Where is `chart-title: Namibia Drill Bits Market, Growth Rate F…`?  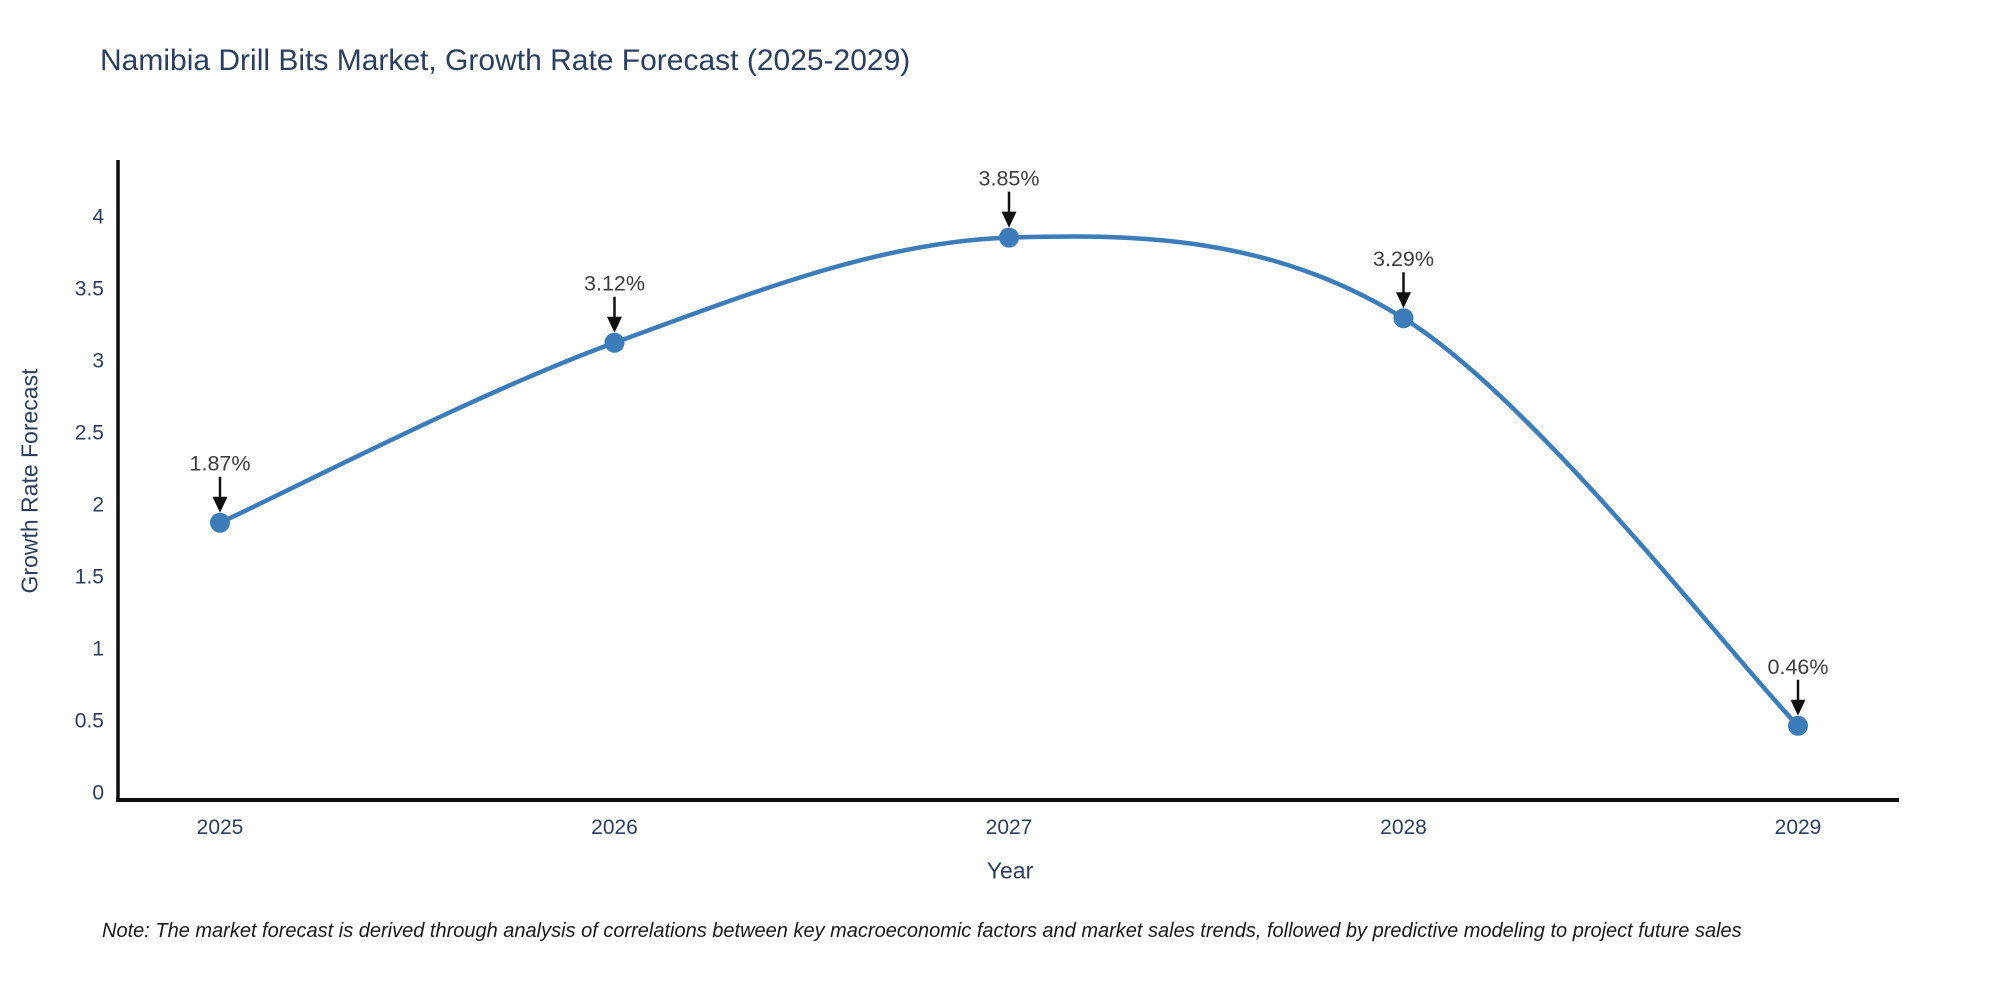 chart-title: Namibia Drill Bits Market, Growth Rate F… is located at coordinates (505, 60).